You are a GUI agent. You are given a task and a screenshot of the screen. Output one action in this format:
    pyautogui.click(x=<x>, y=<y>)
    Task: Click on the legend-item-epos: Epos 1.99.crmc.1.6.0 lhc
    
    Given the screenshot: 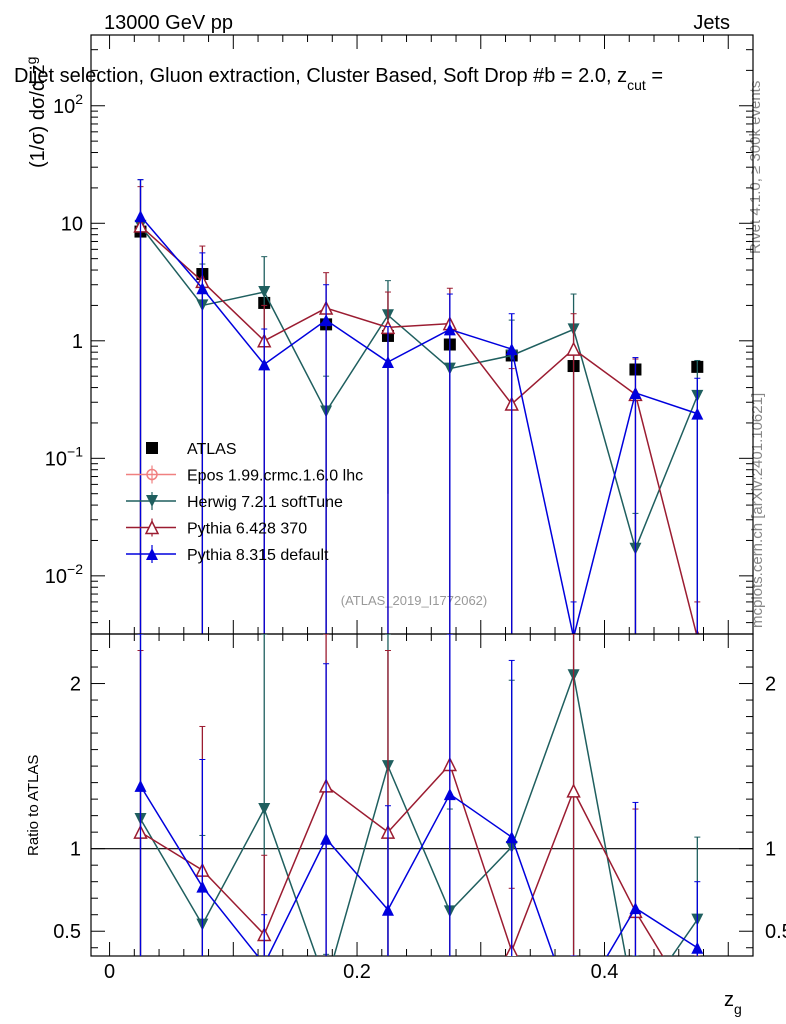 What is the action you would take?
    pyautogui.click(x=244, y=475)
    